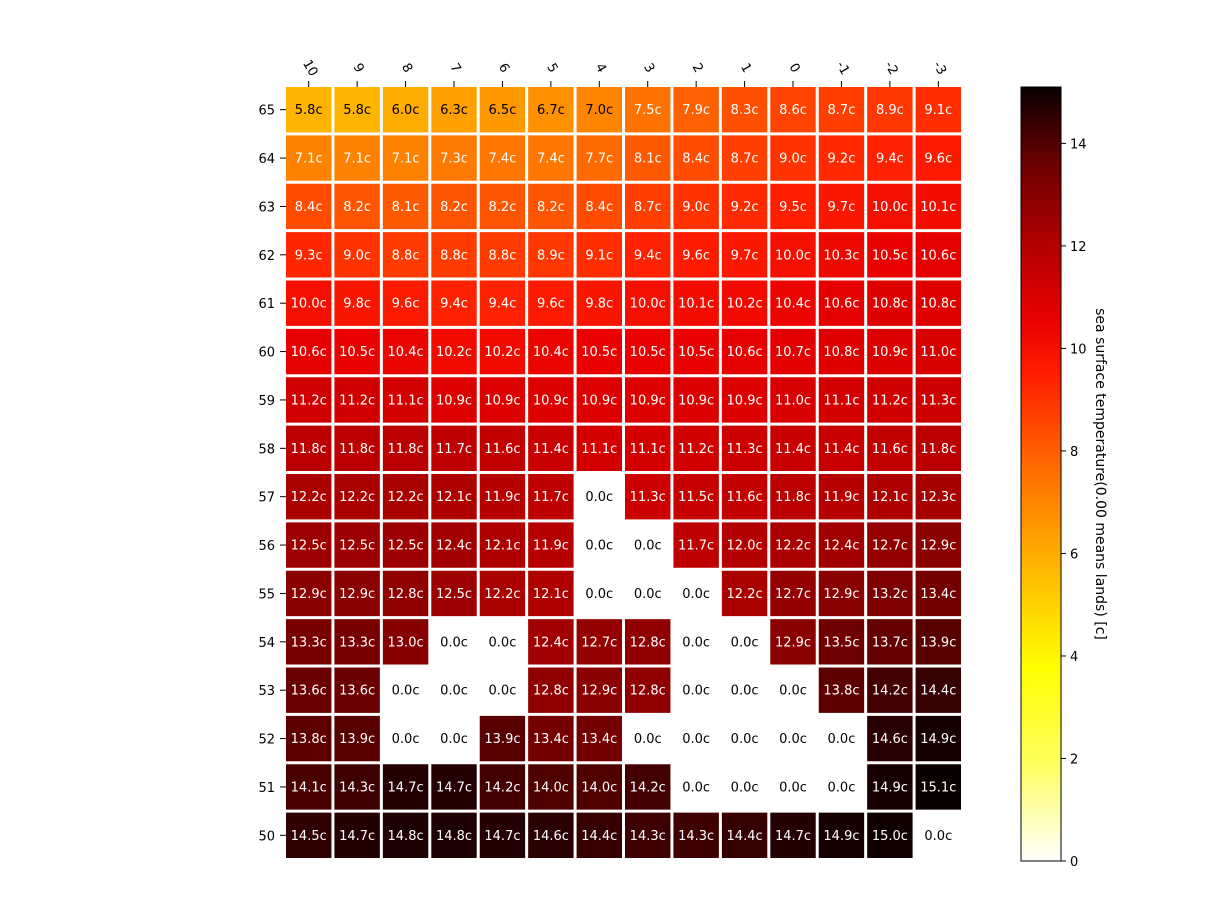 The image size is (1225, 905). What do you see at coordinates (551, 546) in the screenshot?
I see `cell-value-label: 11.9c` at bounding box center [551, 546].